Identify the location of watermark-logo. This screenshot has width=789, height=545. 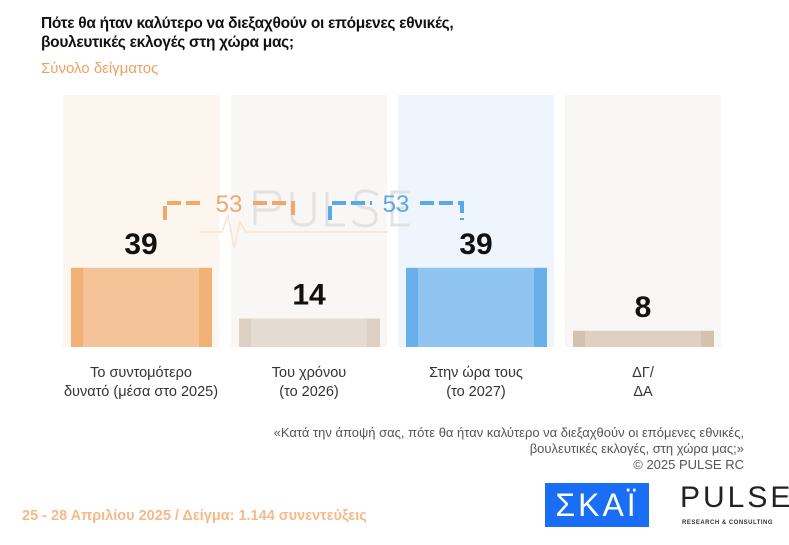
(331, 208).